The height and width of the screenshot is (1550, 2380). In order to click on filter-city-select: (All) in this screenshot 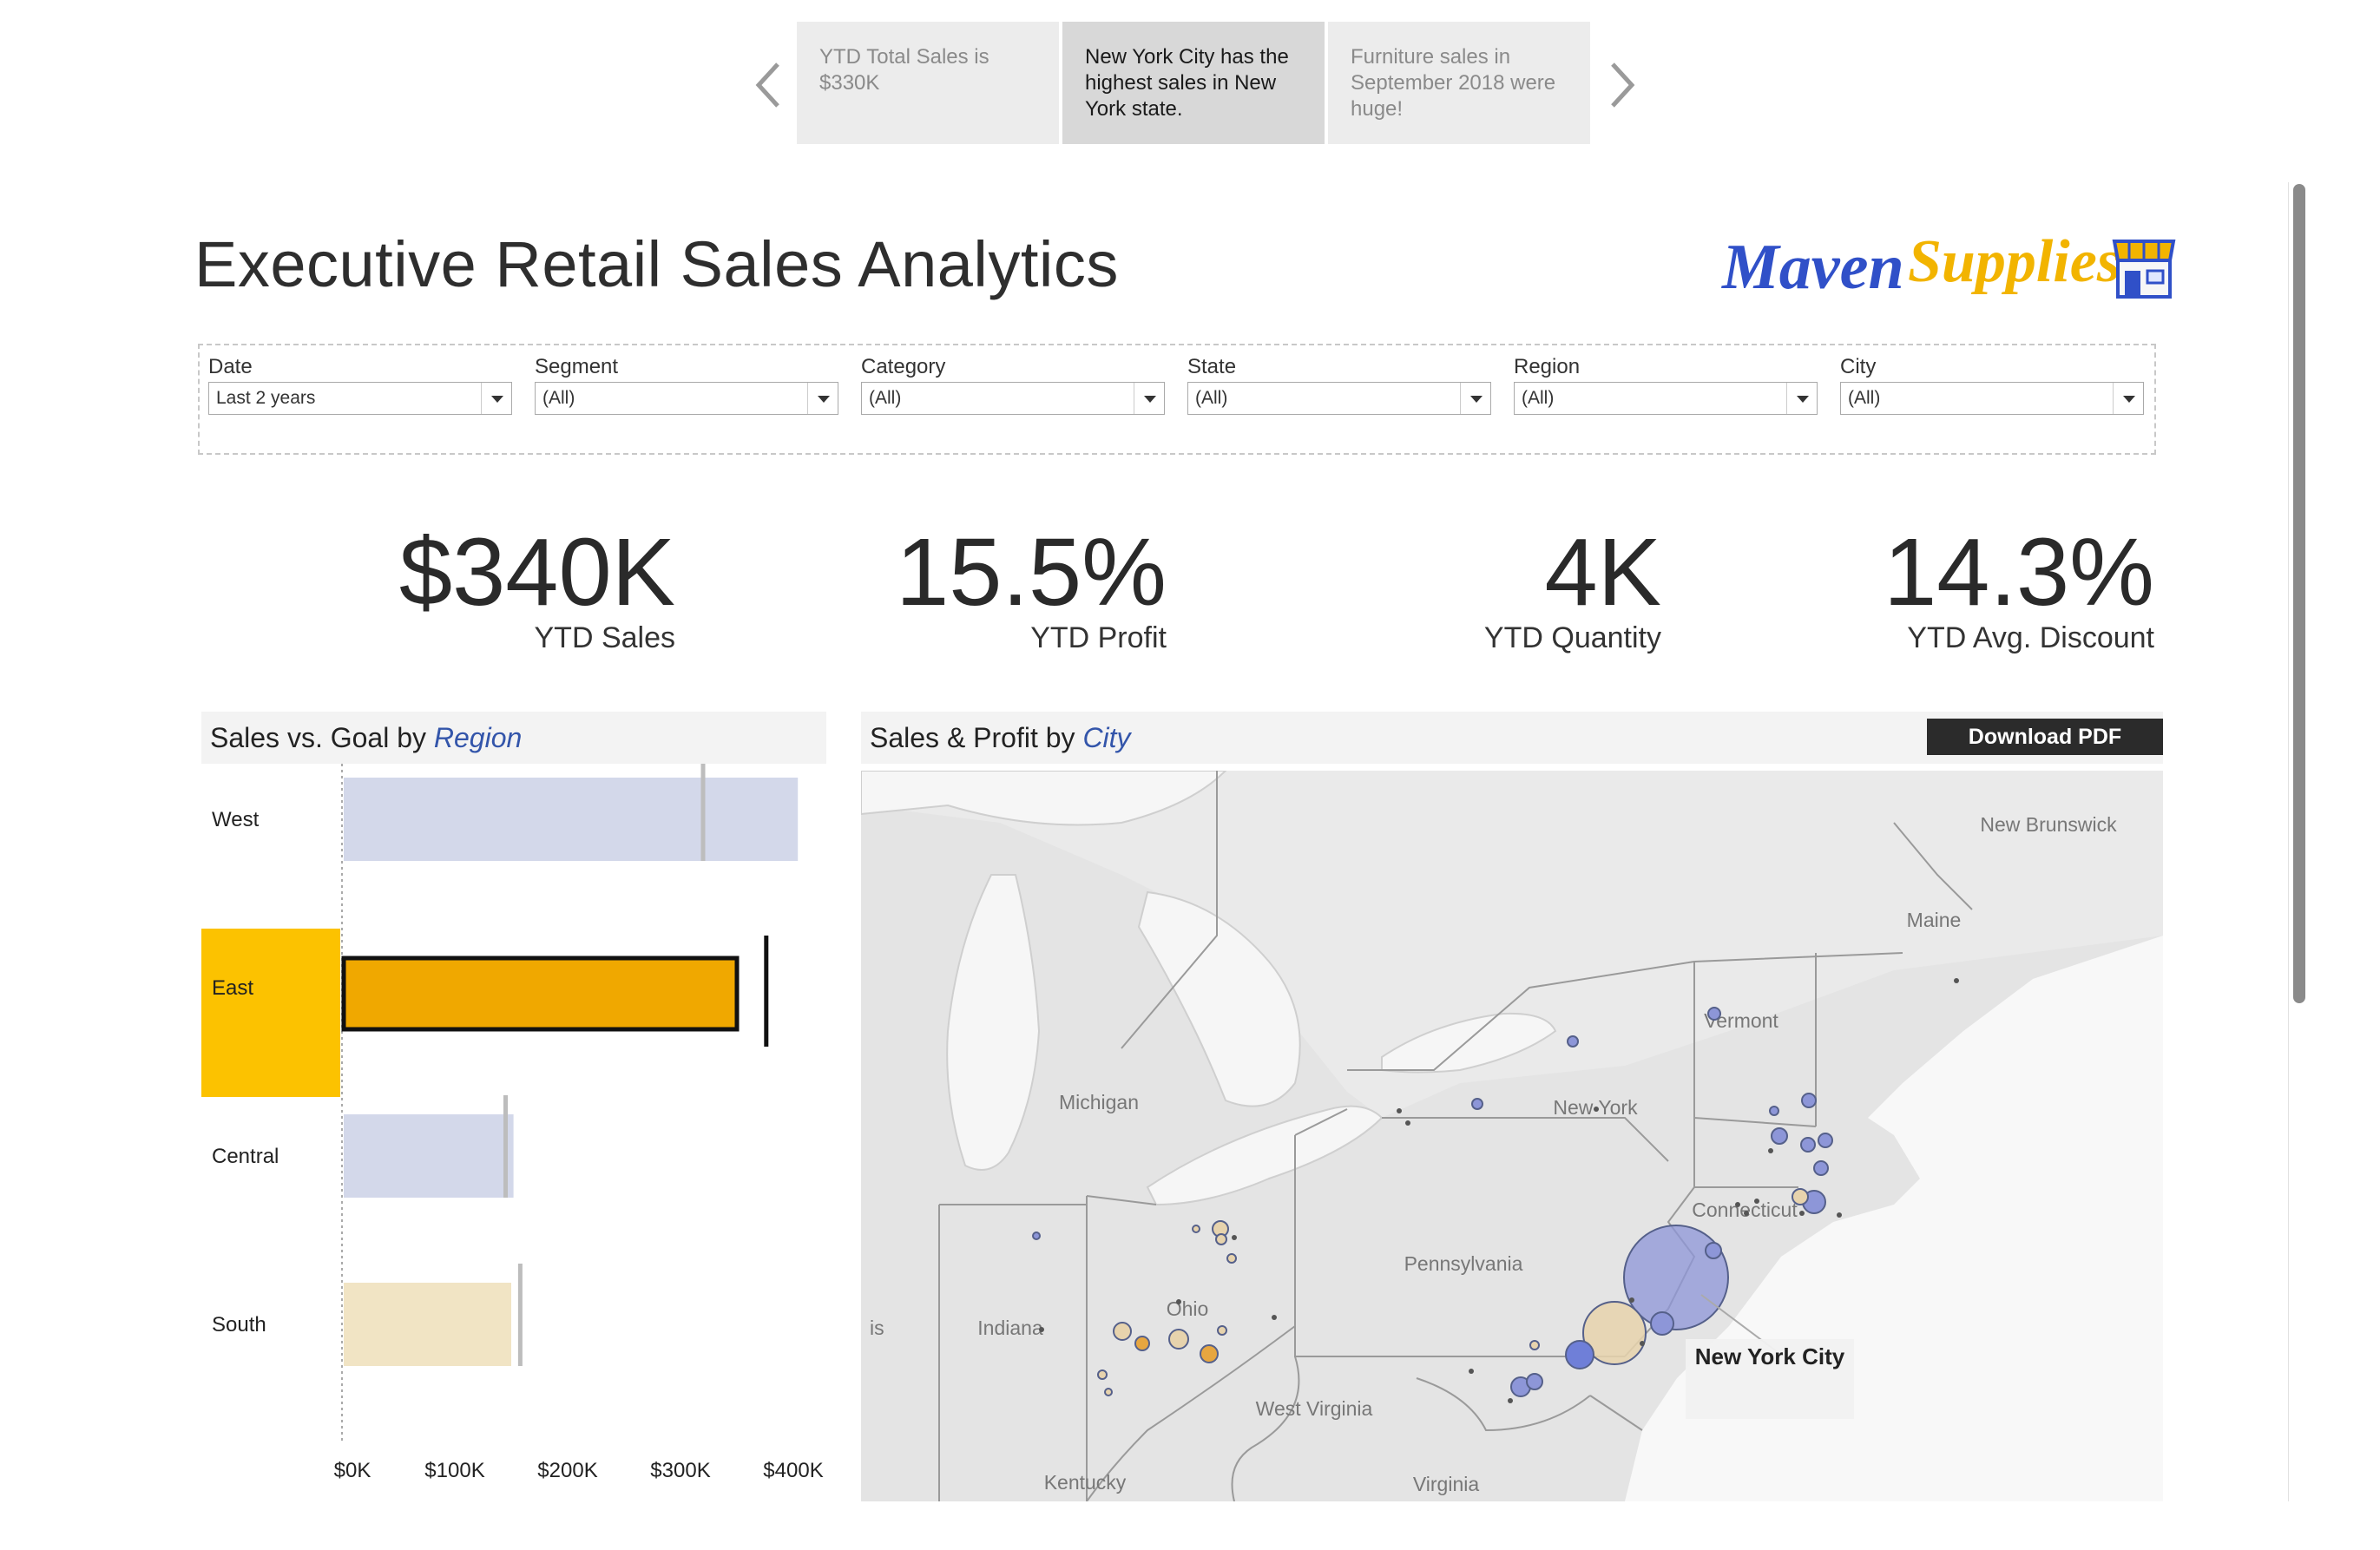, I will do `click(1992, 398)`.